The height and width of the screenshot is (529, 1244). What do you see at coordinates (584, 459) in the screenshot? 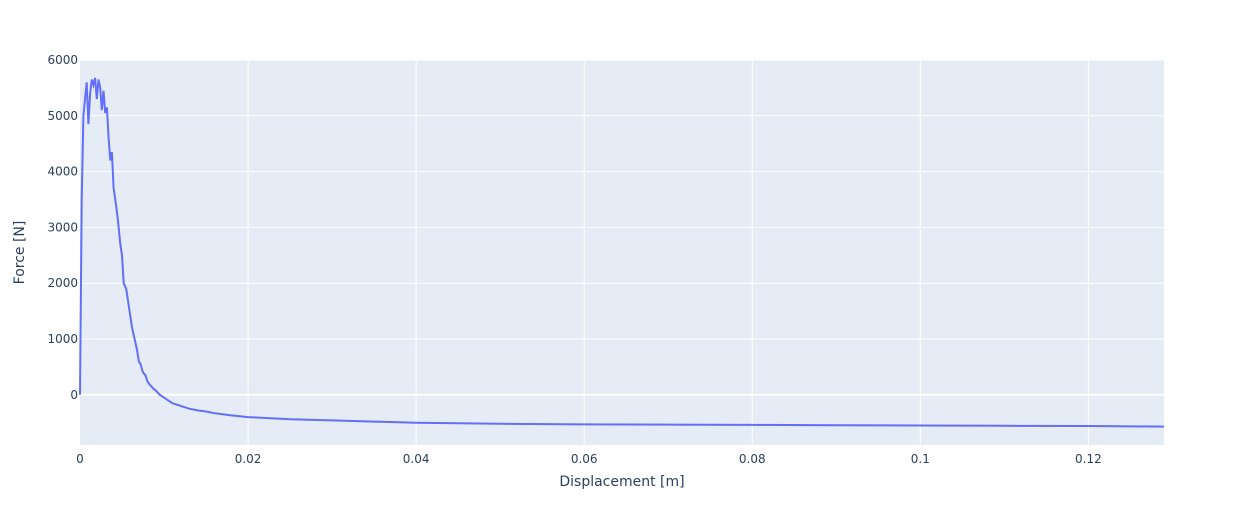
I see `x-tick-label: 0.06` at bounding box center [584, 459].